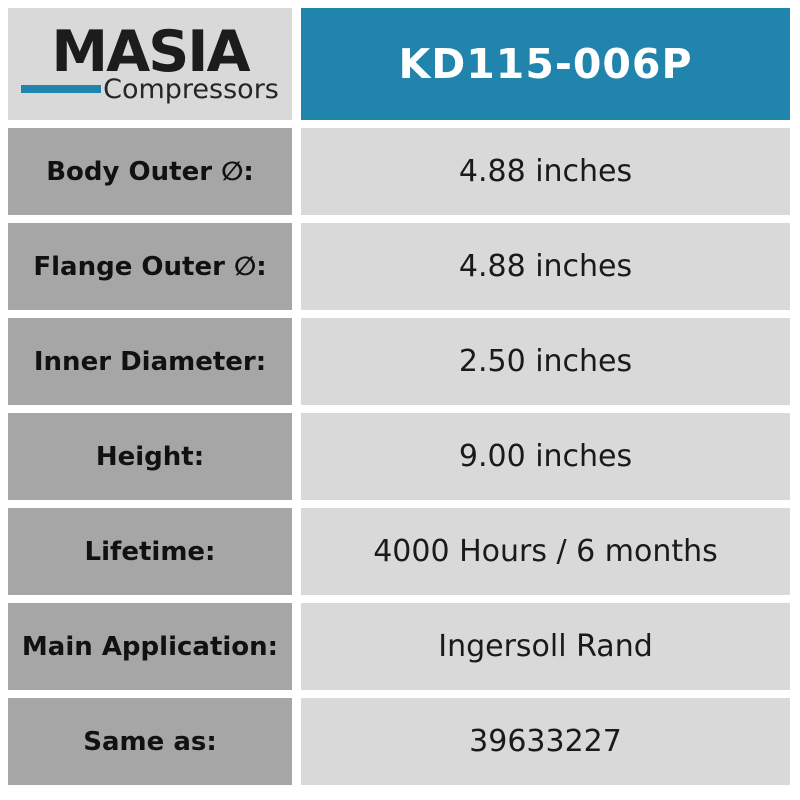 The image size is (800, 800). I want to click on spec-label-text: Main Application:, so click(150, 646).